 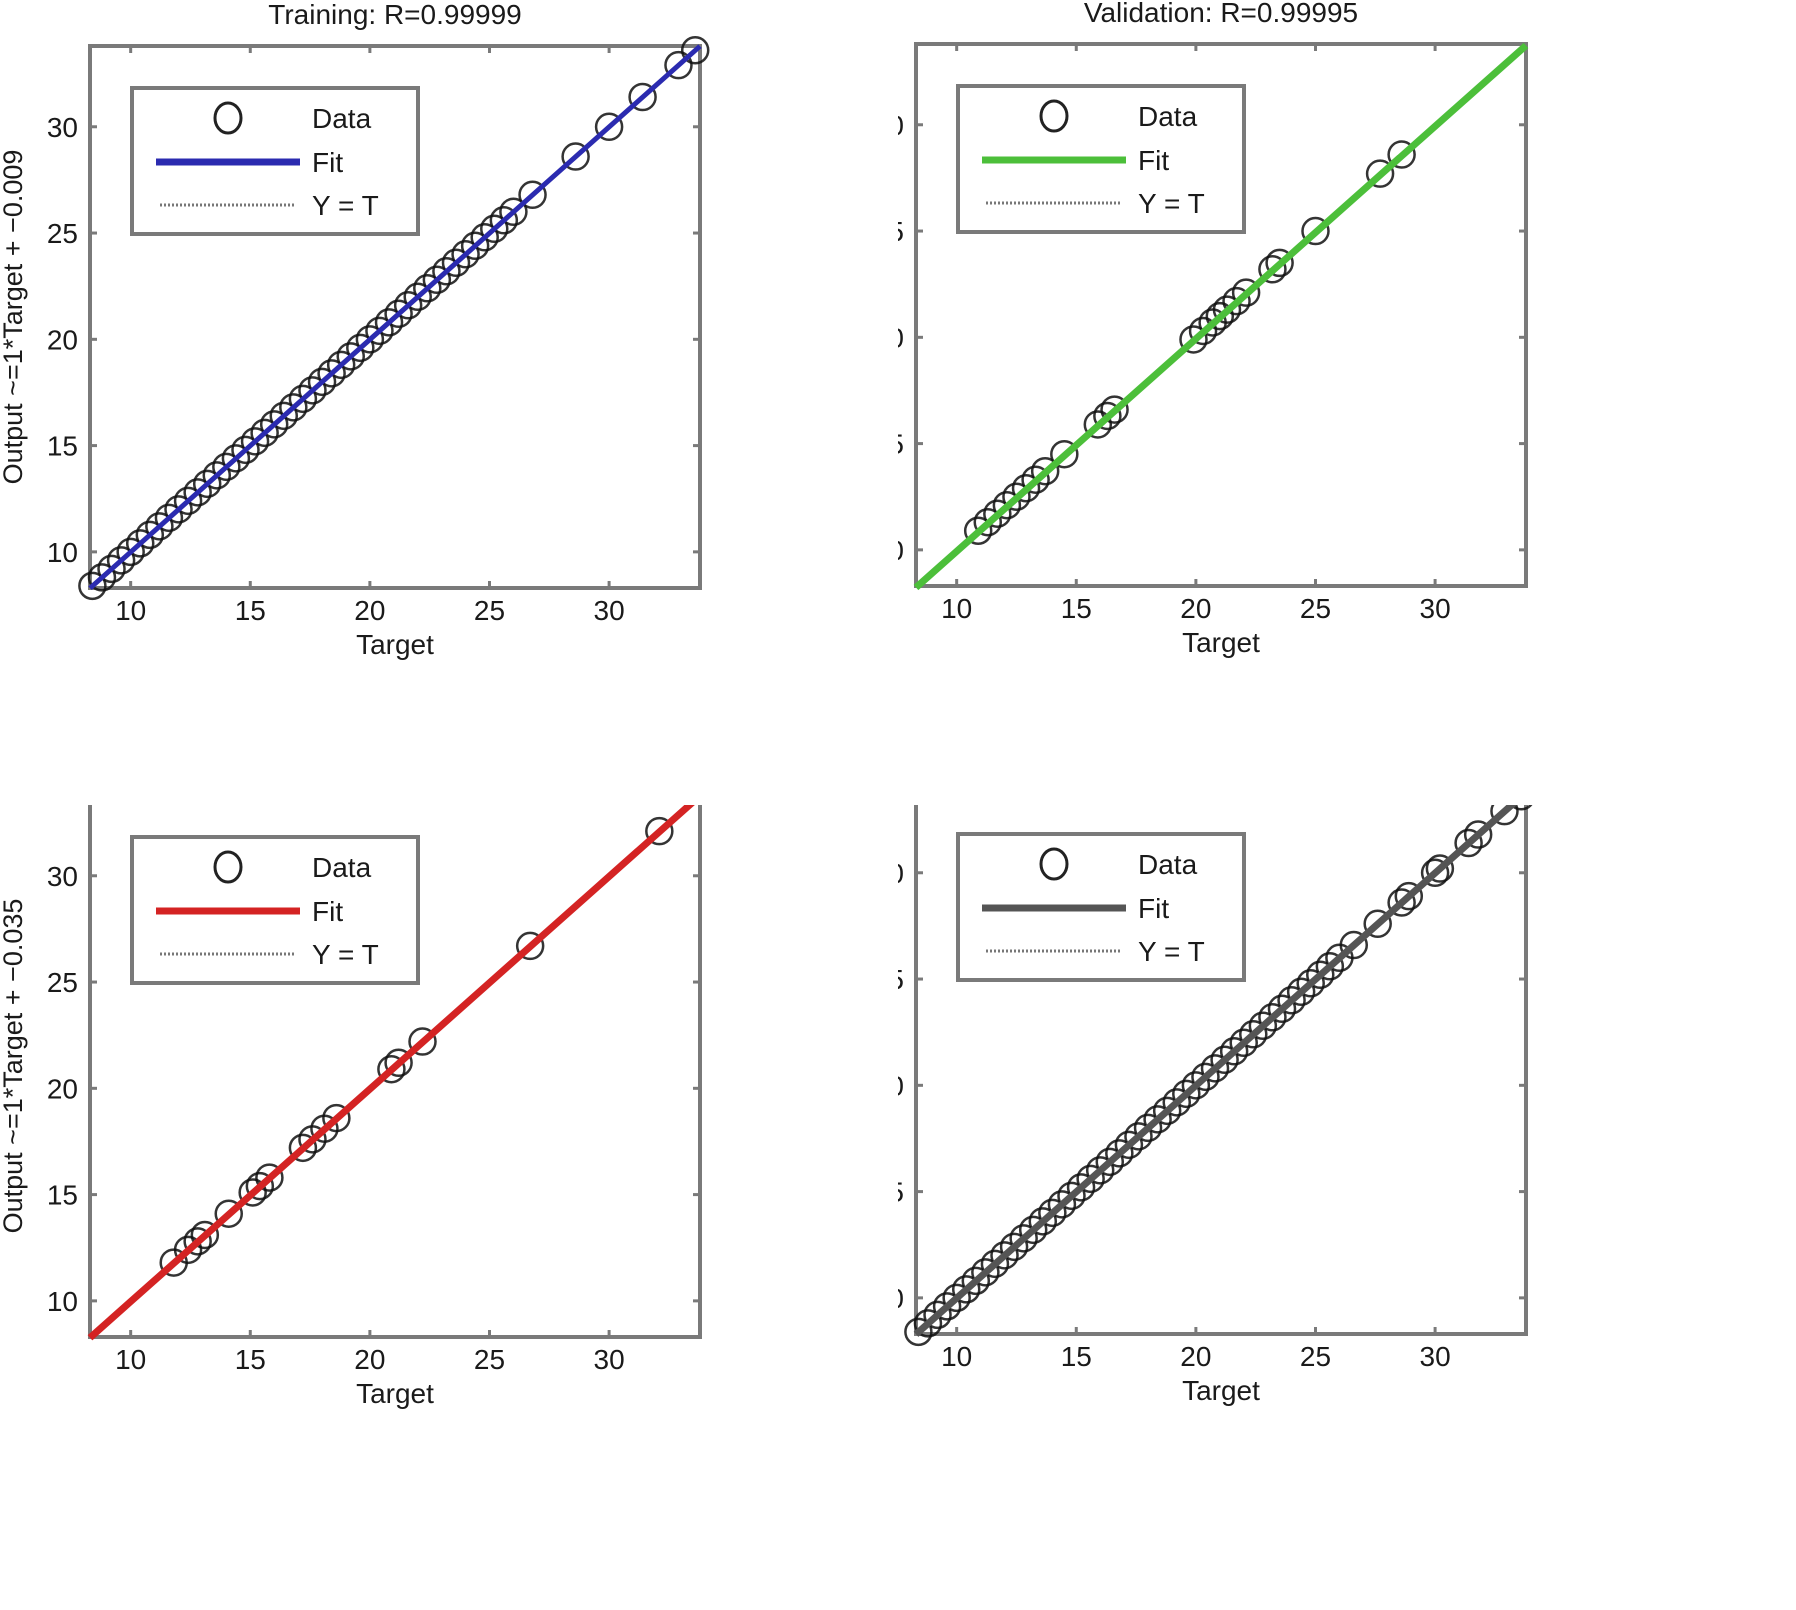 I want to click on x-tick-label: 20, so click(x=1195, y=1356).